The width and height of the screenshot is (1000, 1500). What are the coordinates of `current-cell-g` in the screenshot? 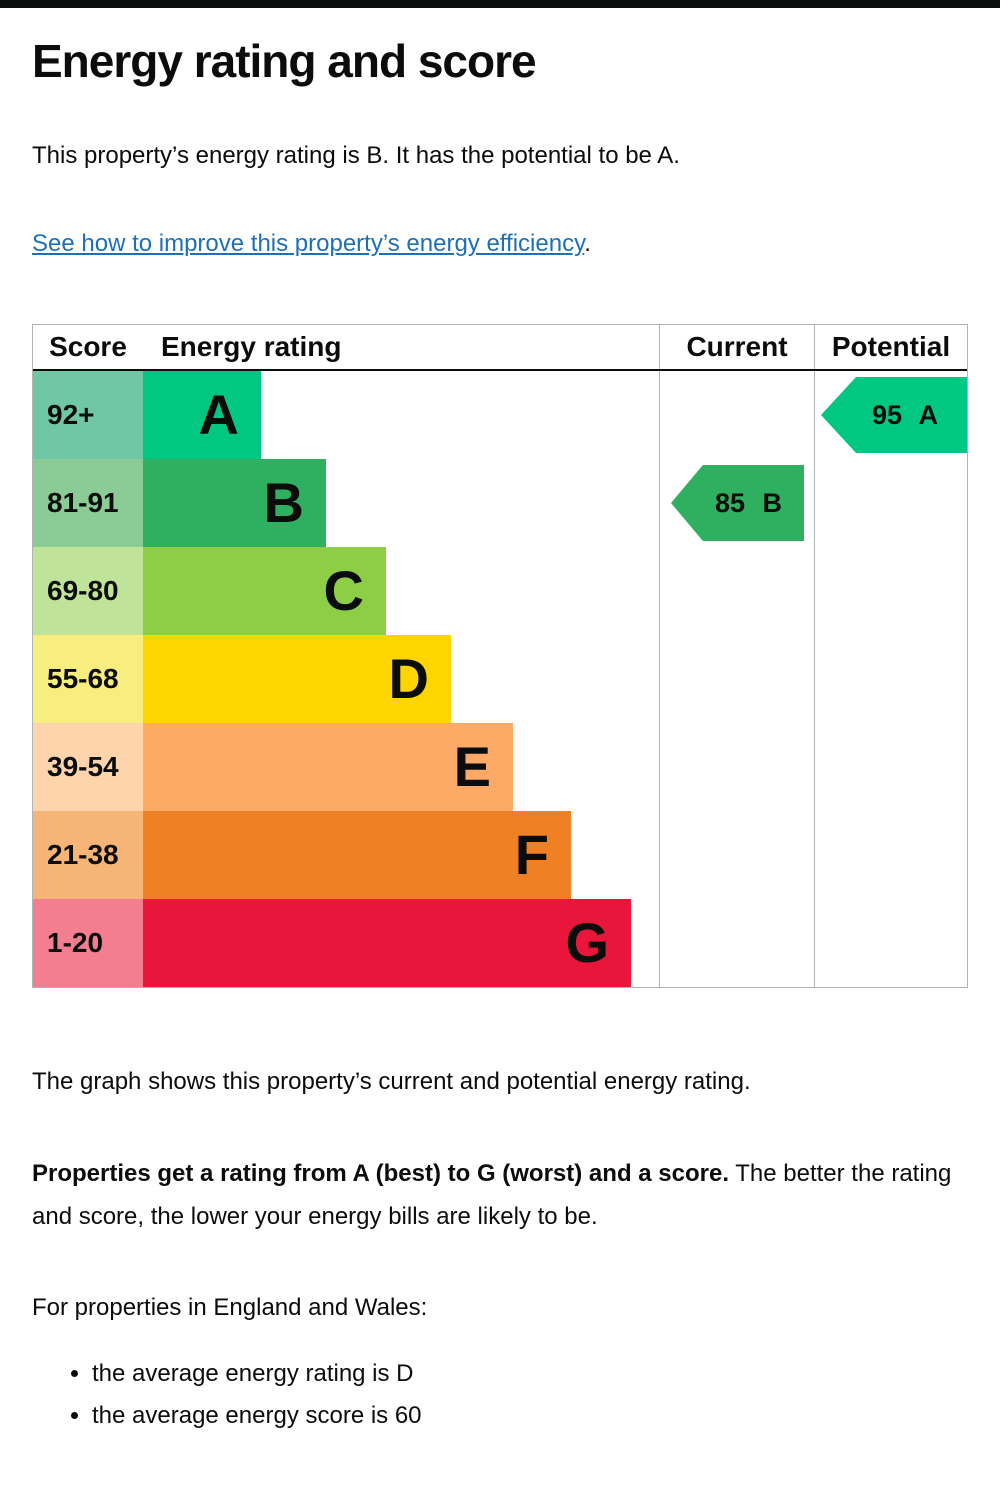 It's located at (736, 943).